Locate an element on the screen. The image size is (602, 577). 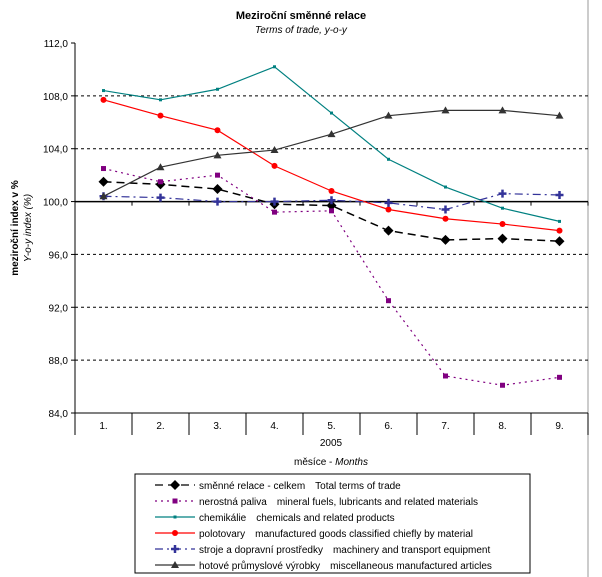
x-tick-label: 8. is located at coordinates (502, 426).